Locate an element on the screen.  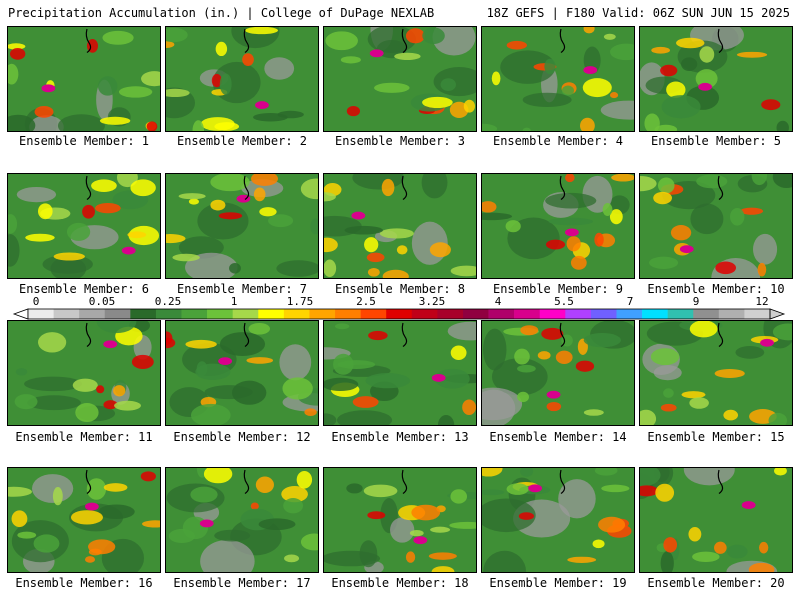
colorbar-tick-label: 0 is located at coordinates (36, 301).